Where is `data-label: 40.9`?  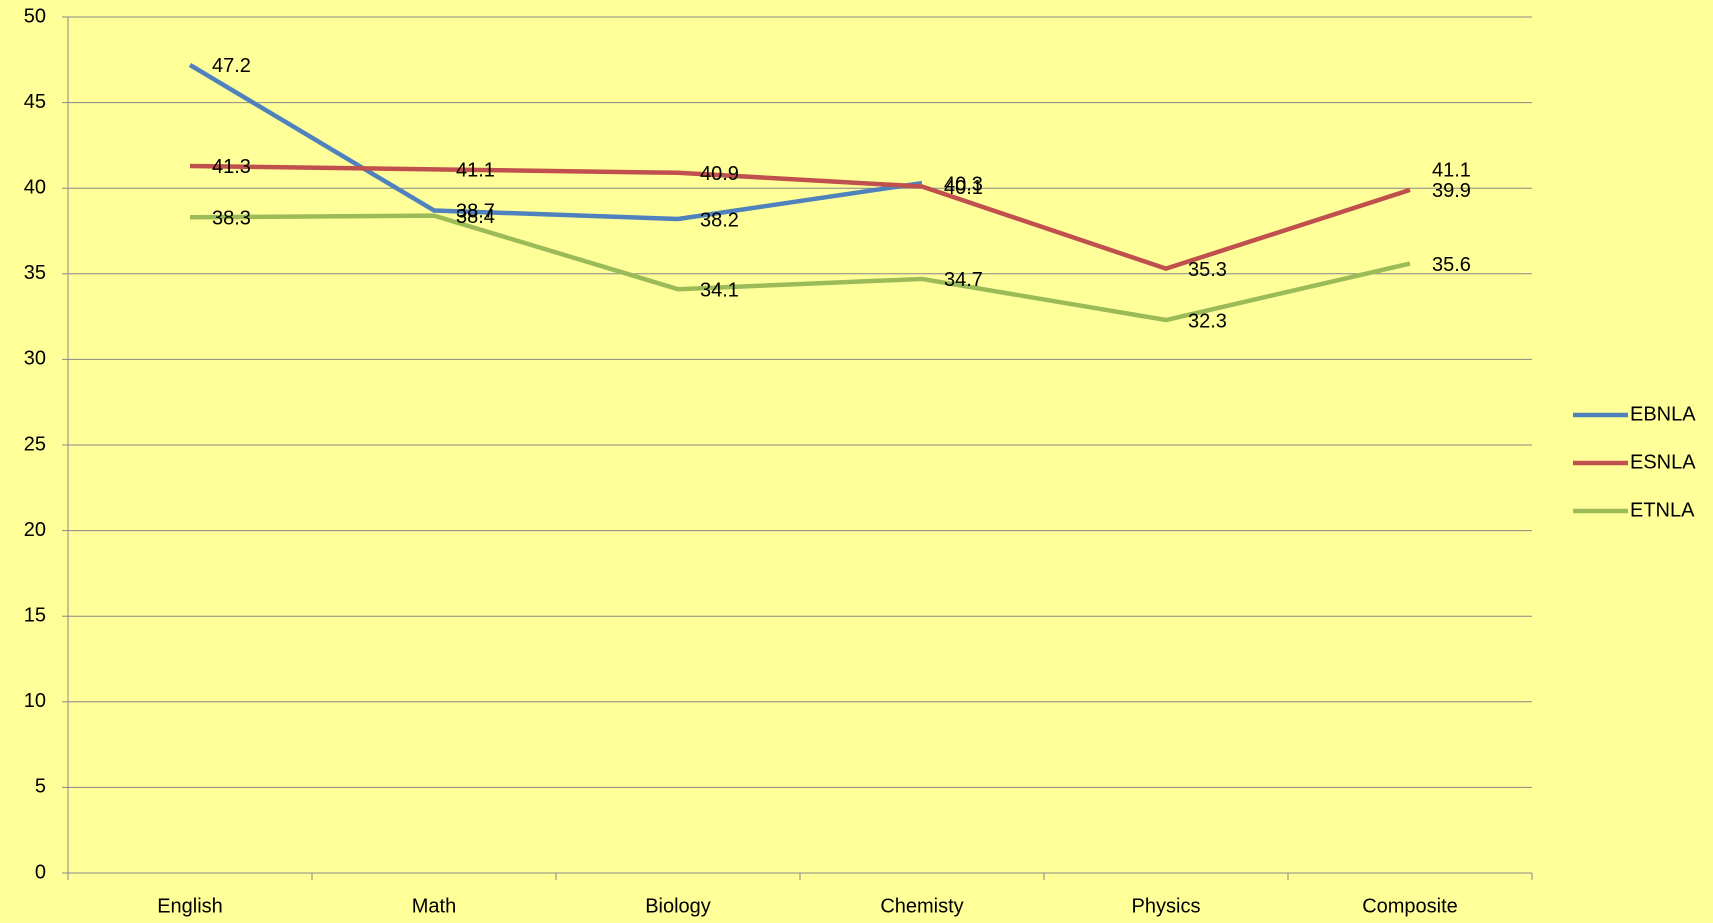 data-label: 40.9 is located at coordinates (719, 174).